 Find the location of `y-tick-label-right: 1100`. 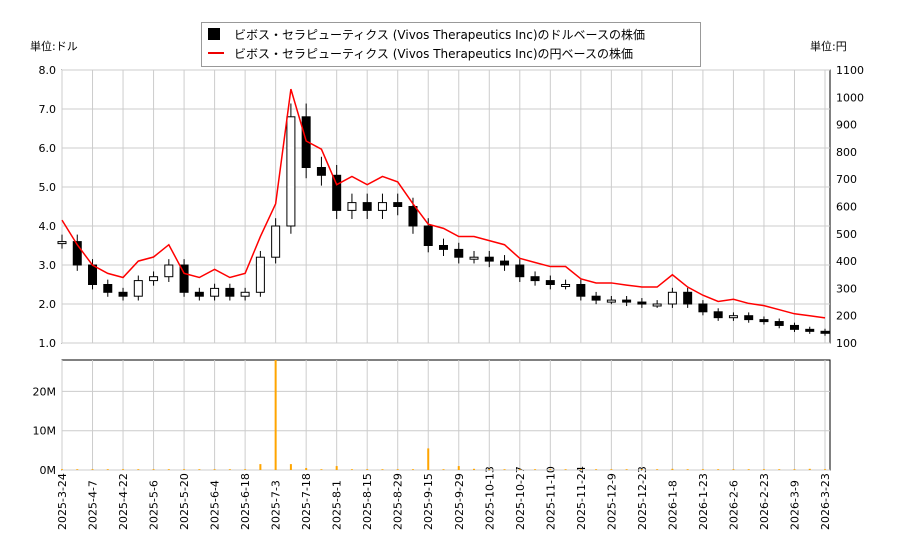

y-tick-label-right: 1100 is located at coordinates (850, 70).